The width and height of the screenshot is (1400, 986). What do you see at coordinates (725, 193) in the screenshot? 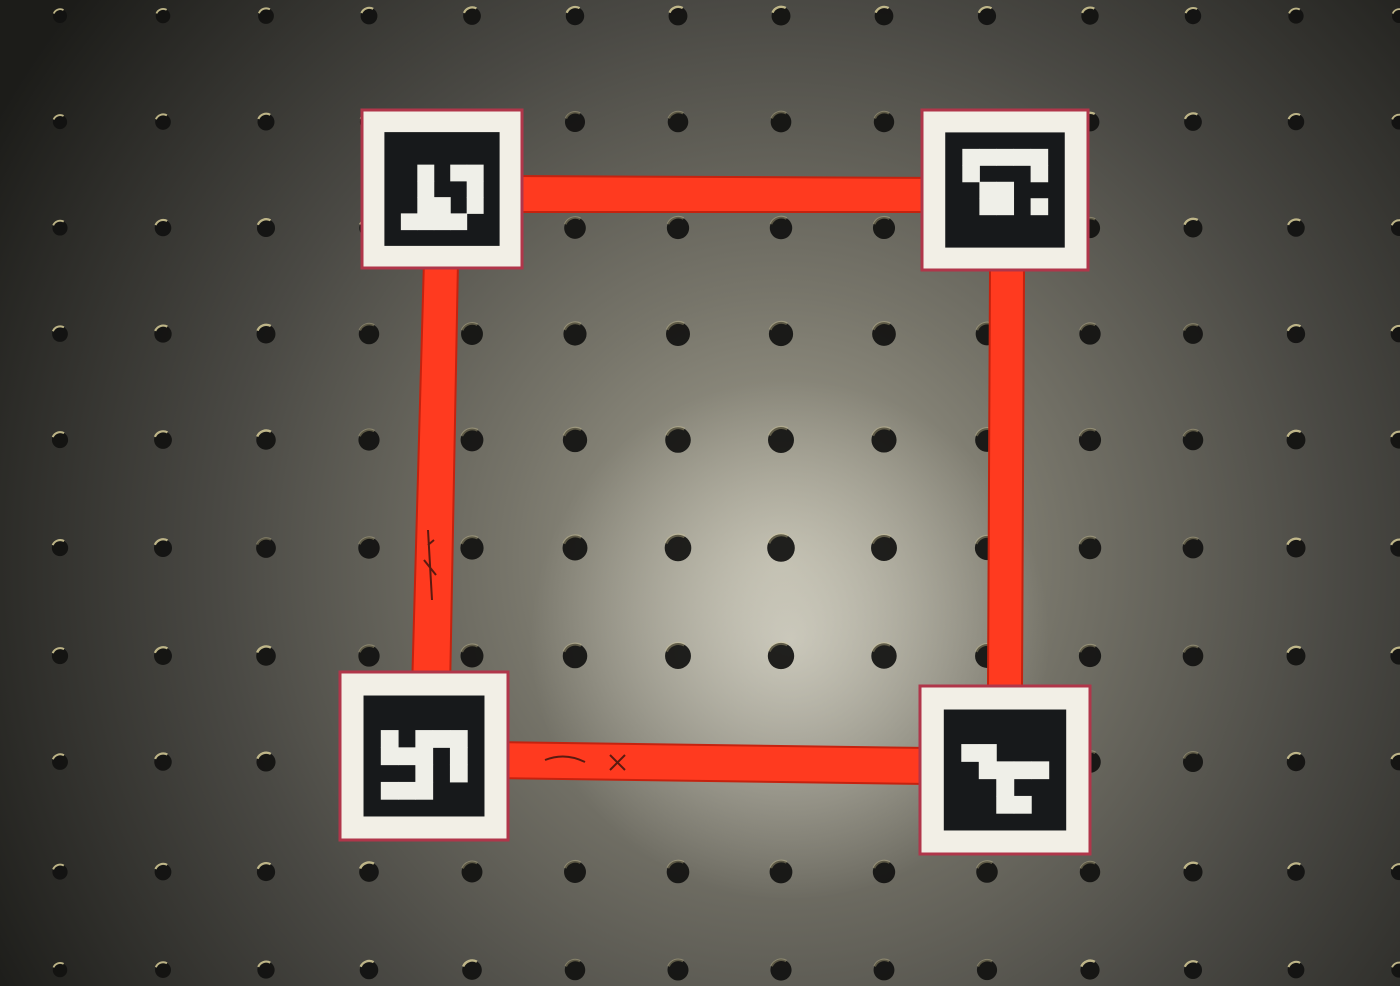
I see `frame-bar-top` at bounding box center [725, 193].